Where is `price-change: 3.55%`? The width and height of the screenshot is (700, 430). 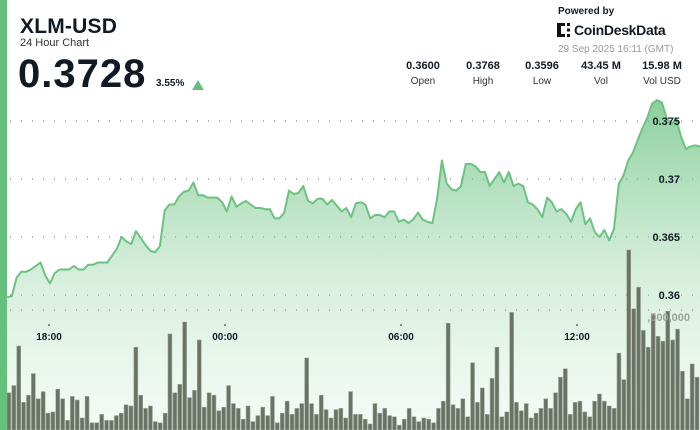 price-change: 3.55% is located at coordinates (170, 83).